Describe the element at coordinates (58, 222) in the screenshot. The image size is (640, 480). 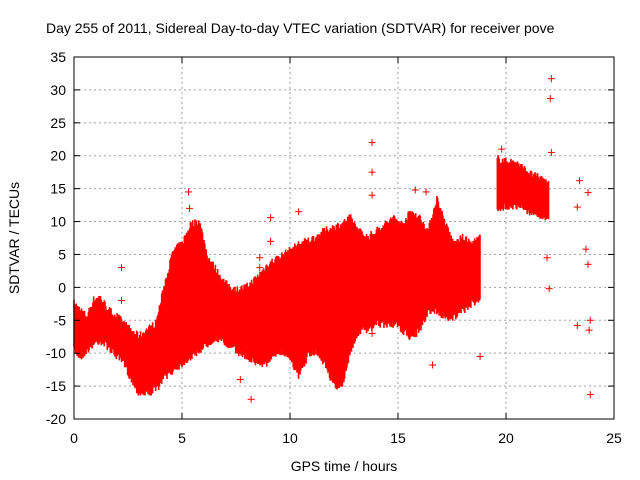
I see `y-tick-label: 10` at that location.